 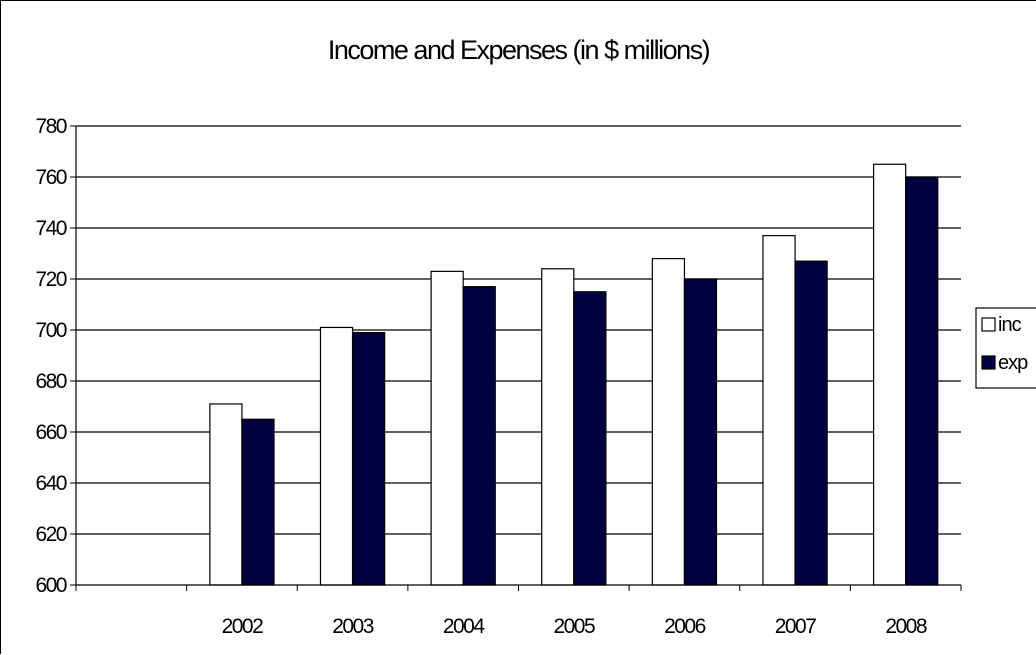 What do you see at coordinates (51, 356) in the screenshot?
I see `y-tick-labels: 600 620 640 660 680 700 720 740 760 780` at bounding box center [51, 356].